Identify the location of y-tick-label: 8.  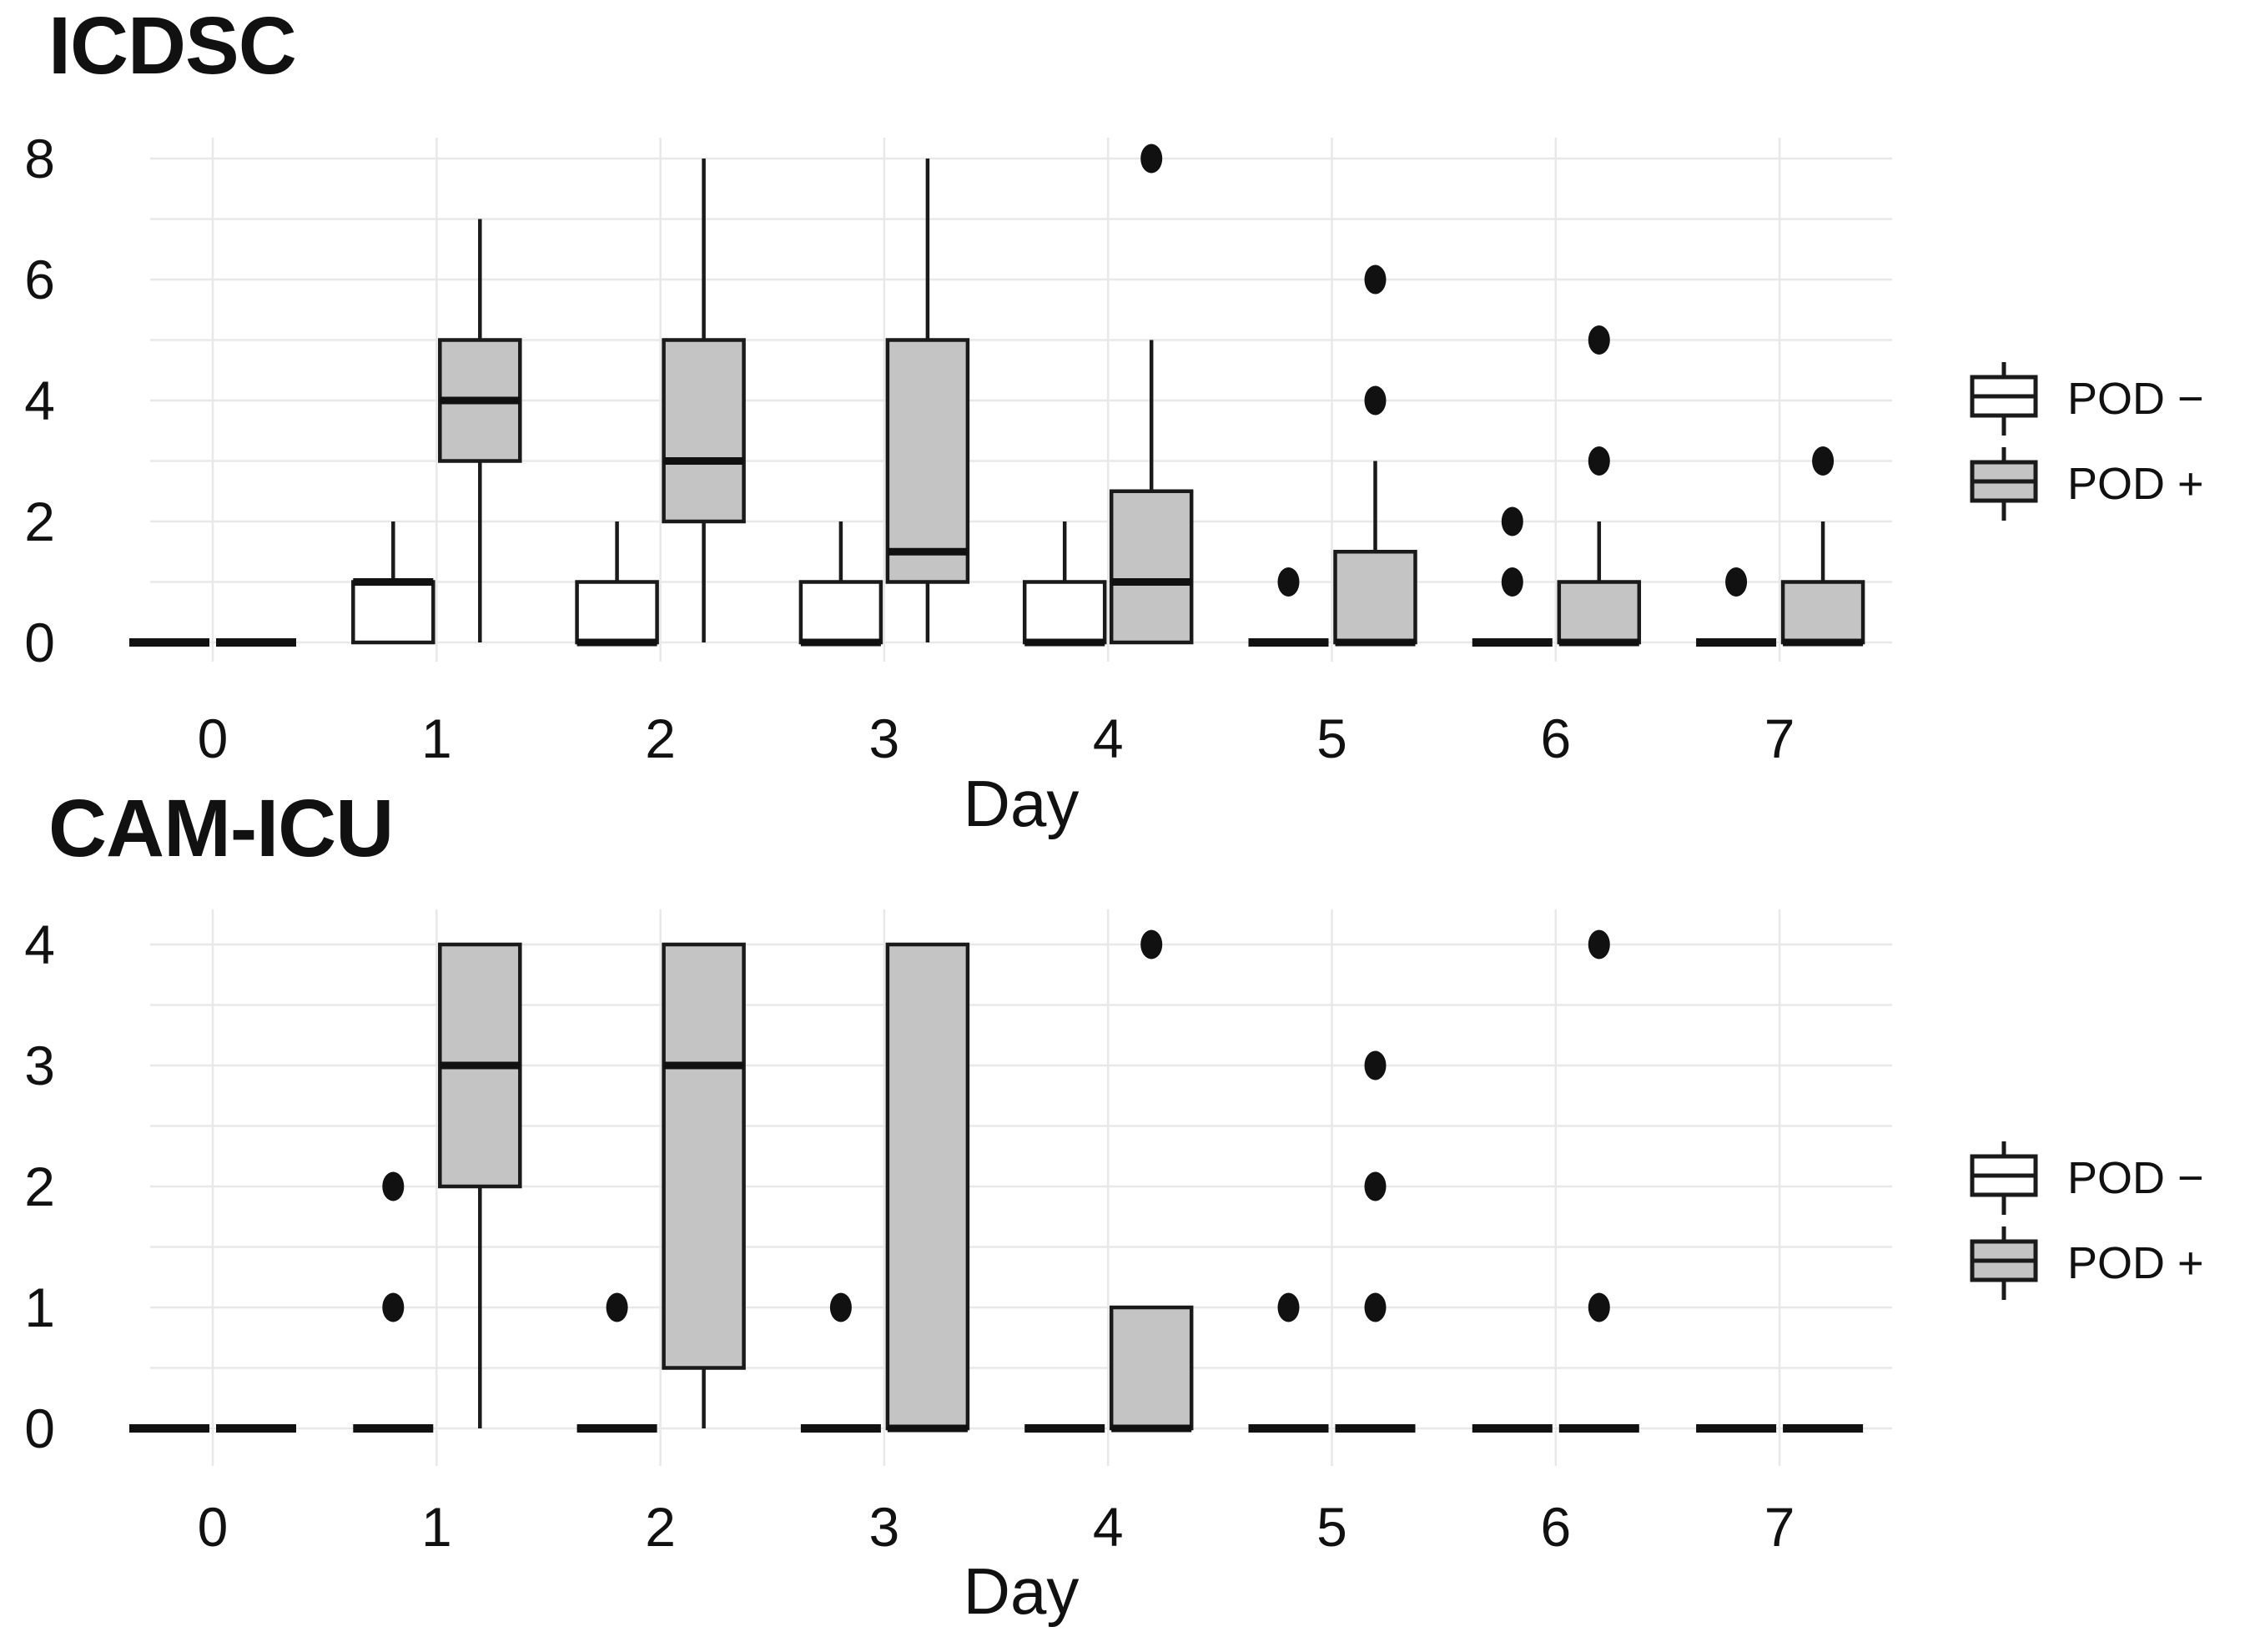
(40, 159).